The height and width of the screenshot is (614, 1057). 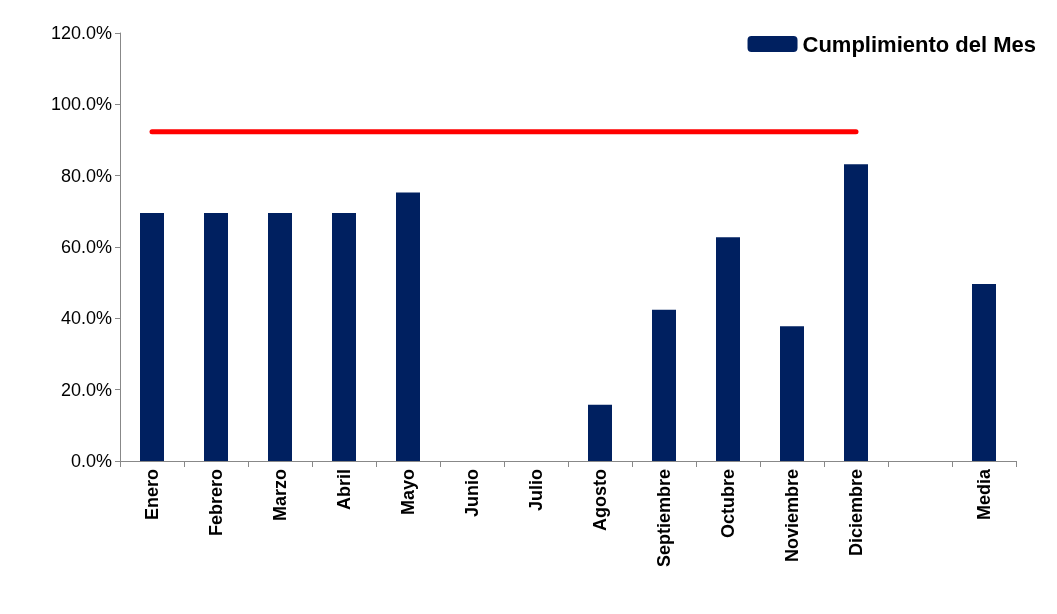 I want to click on y-tick-label: 20.0%, so click(x=86, y=389).